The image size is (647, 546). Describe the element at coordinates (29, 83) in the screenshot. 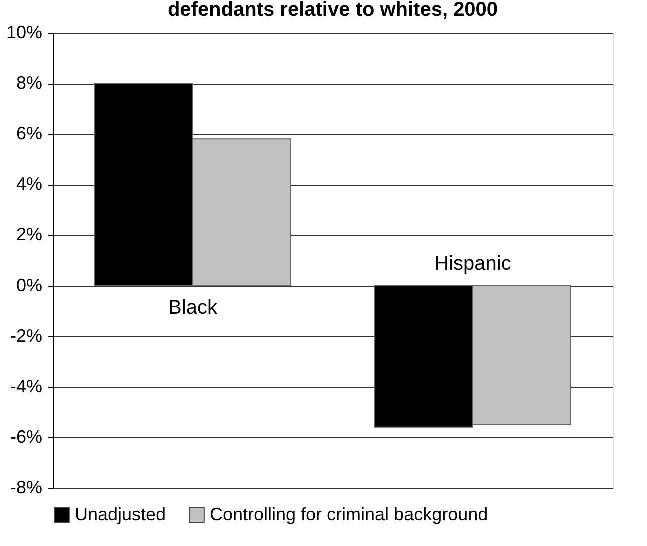

I see `y-tick-label: 8%` at that location.